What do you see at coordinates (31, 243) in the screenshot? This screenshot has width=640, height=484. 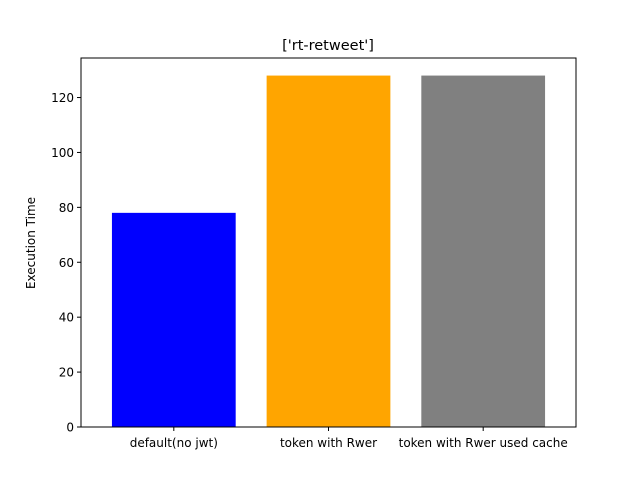 I see `y-axis-label: Execution Time` at bounding box center [31, 243].